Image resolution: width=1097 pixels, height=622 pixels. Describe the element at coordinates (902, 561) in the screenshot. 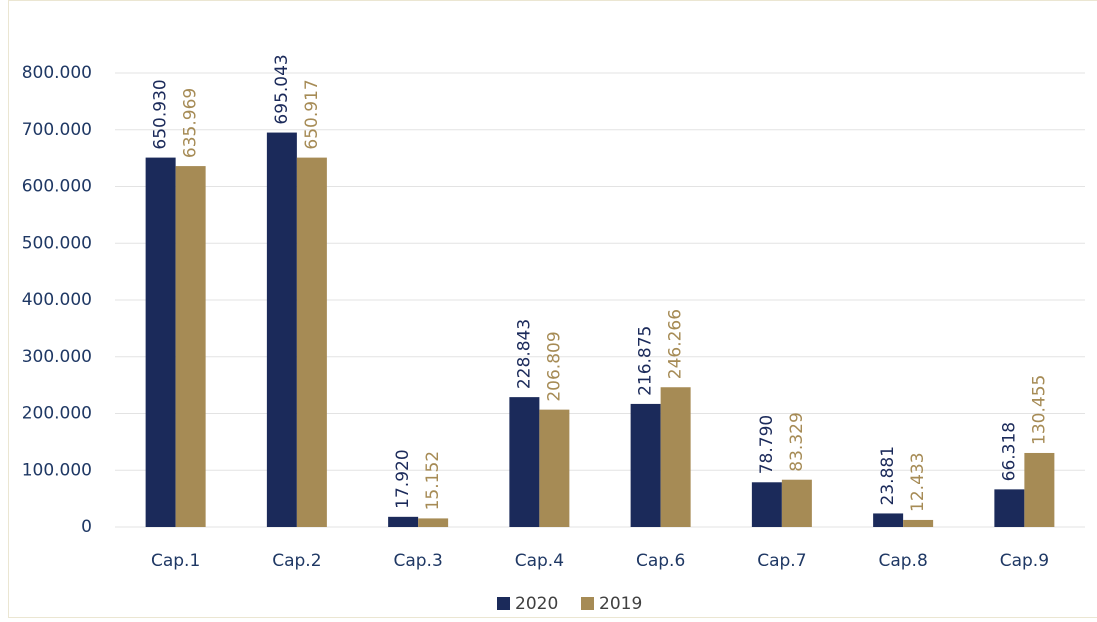

I see `x-tick-label: Cap.8` at that location.